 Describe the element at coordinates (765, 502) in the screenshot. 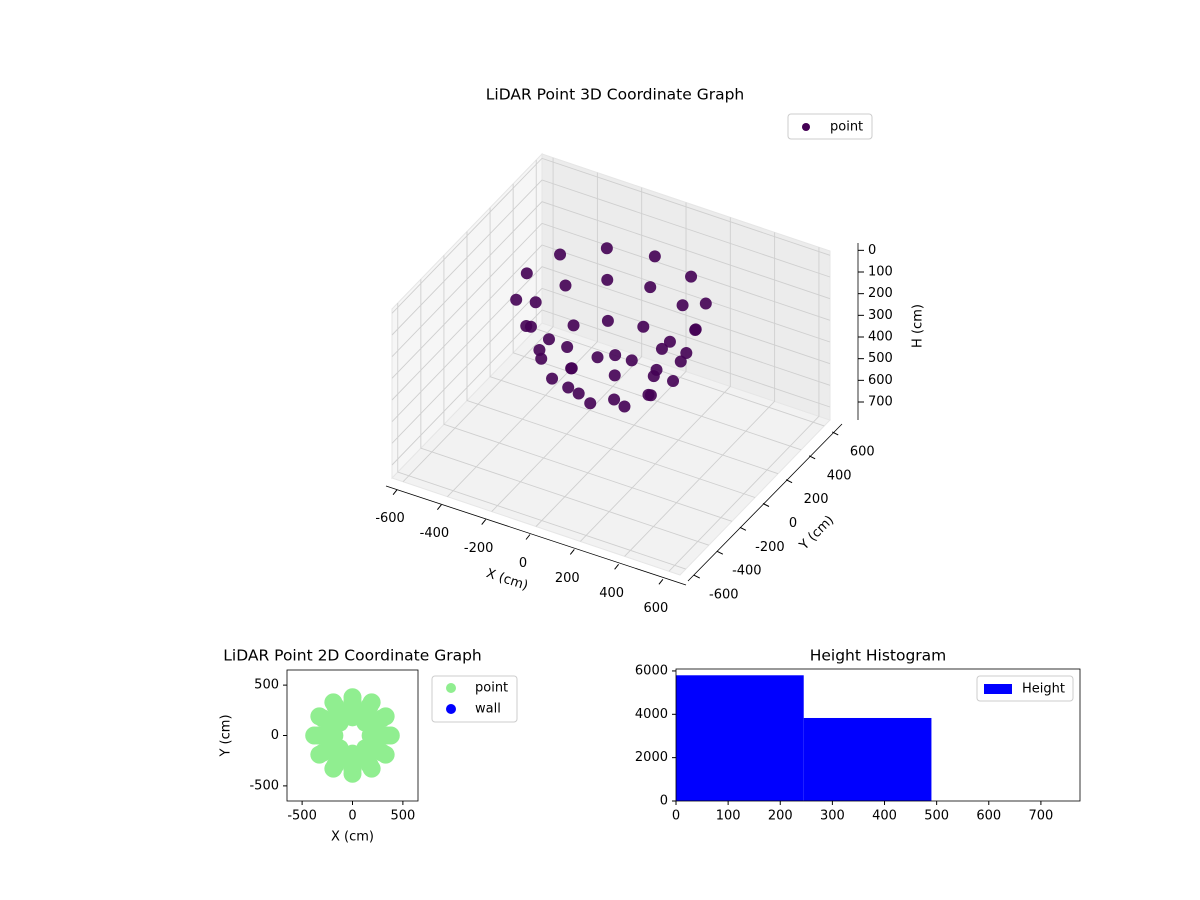

I see `y-axis` at that location.